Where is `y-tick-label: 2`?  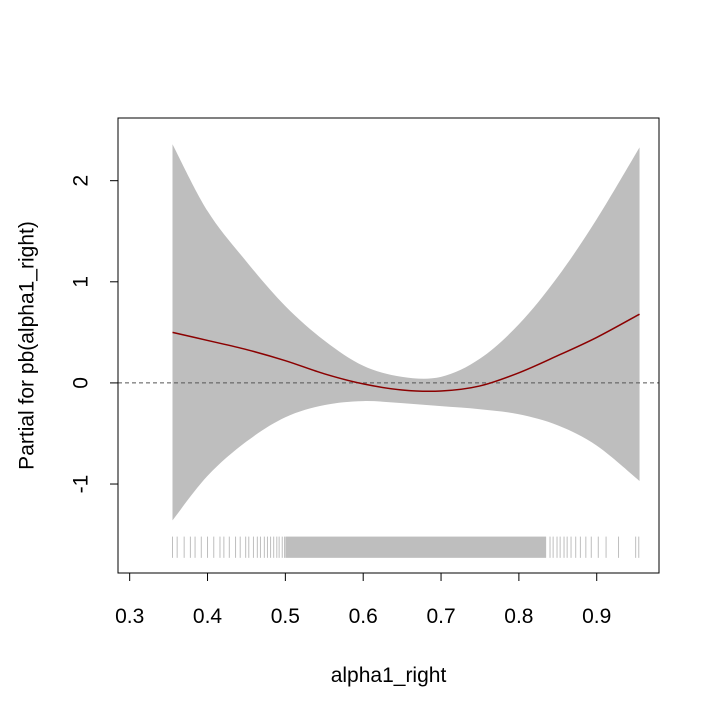 y-tick-label: 2 is located at coordinates (80, 181).